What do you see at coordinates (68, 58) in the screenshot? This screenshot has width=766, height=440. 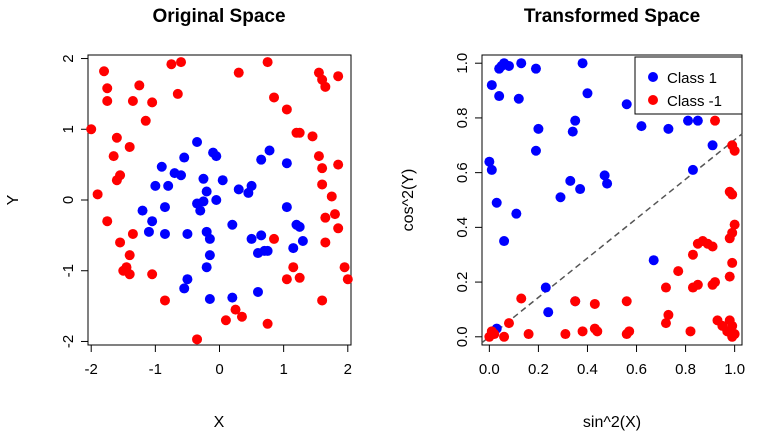 I see `left-y-tick-label: 2` at bounding box center [68, 58].